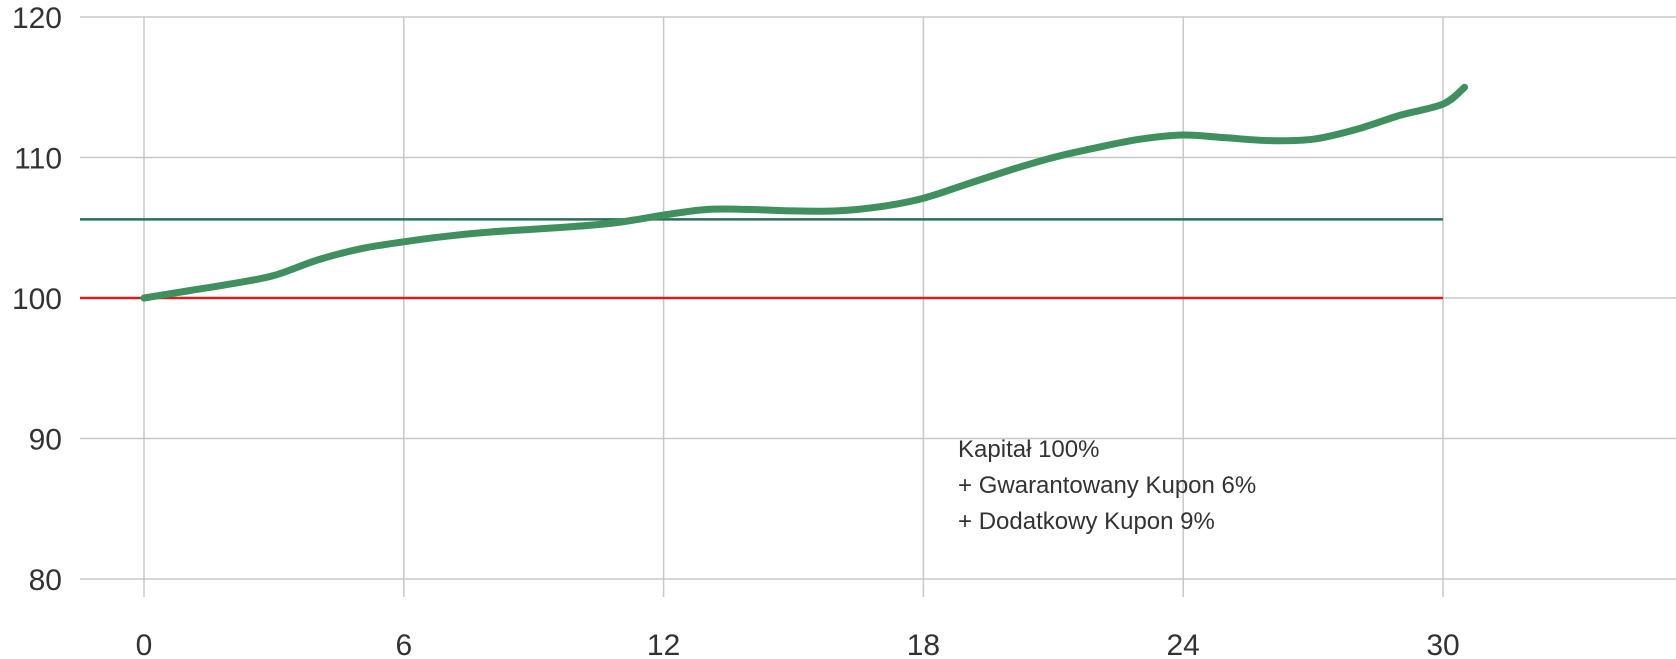 Image resolution: width=1676 pixels, height=659 pixels. Describe the element at coordinates (923, 644) in the screenshot. I see `x-tick-label-18: 18` at that location.